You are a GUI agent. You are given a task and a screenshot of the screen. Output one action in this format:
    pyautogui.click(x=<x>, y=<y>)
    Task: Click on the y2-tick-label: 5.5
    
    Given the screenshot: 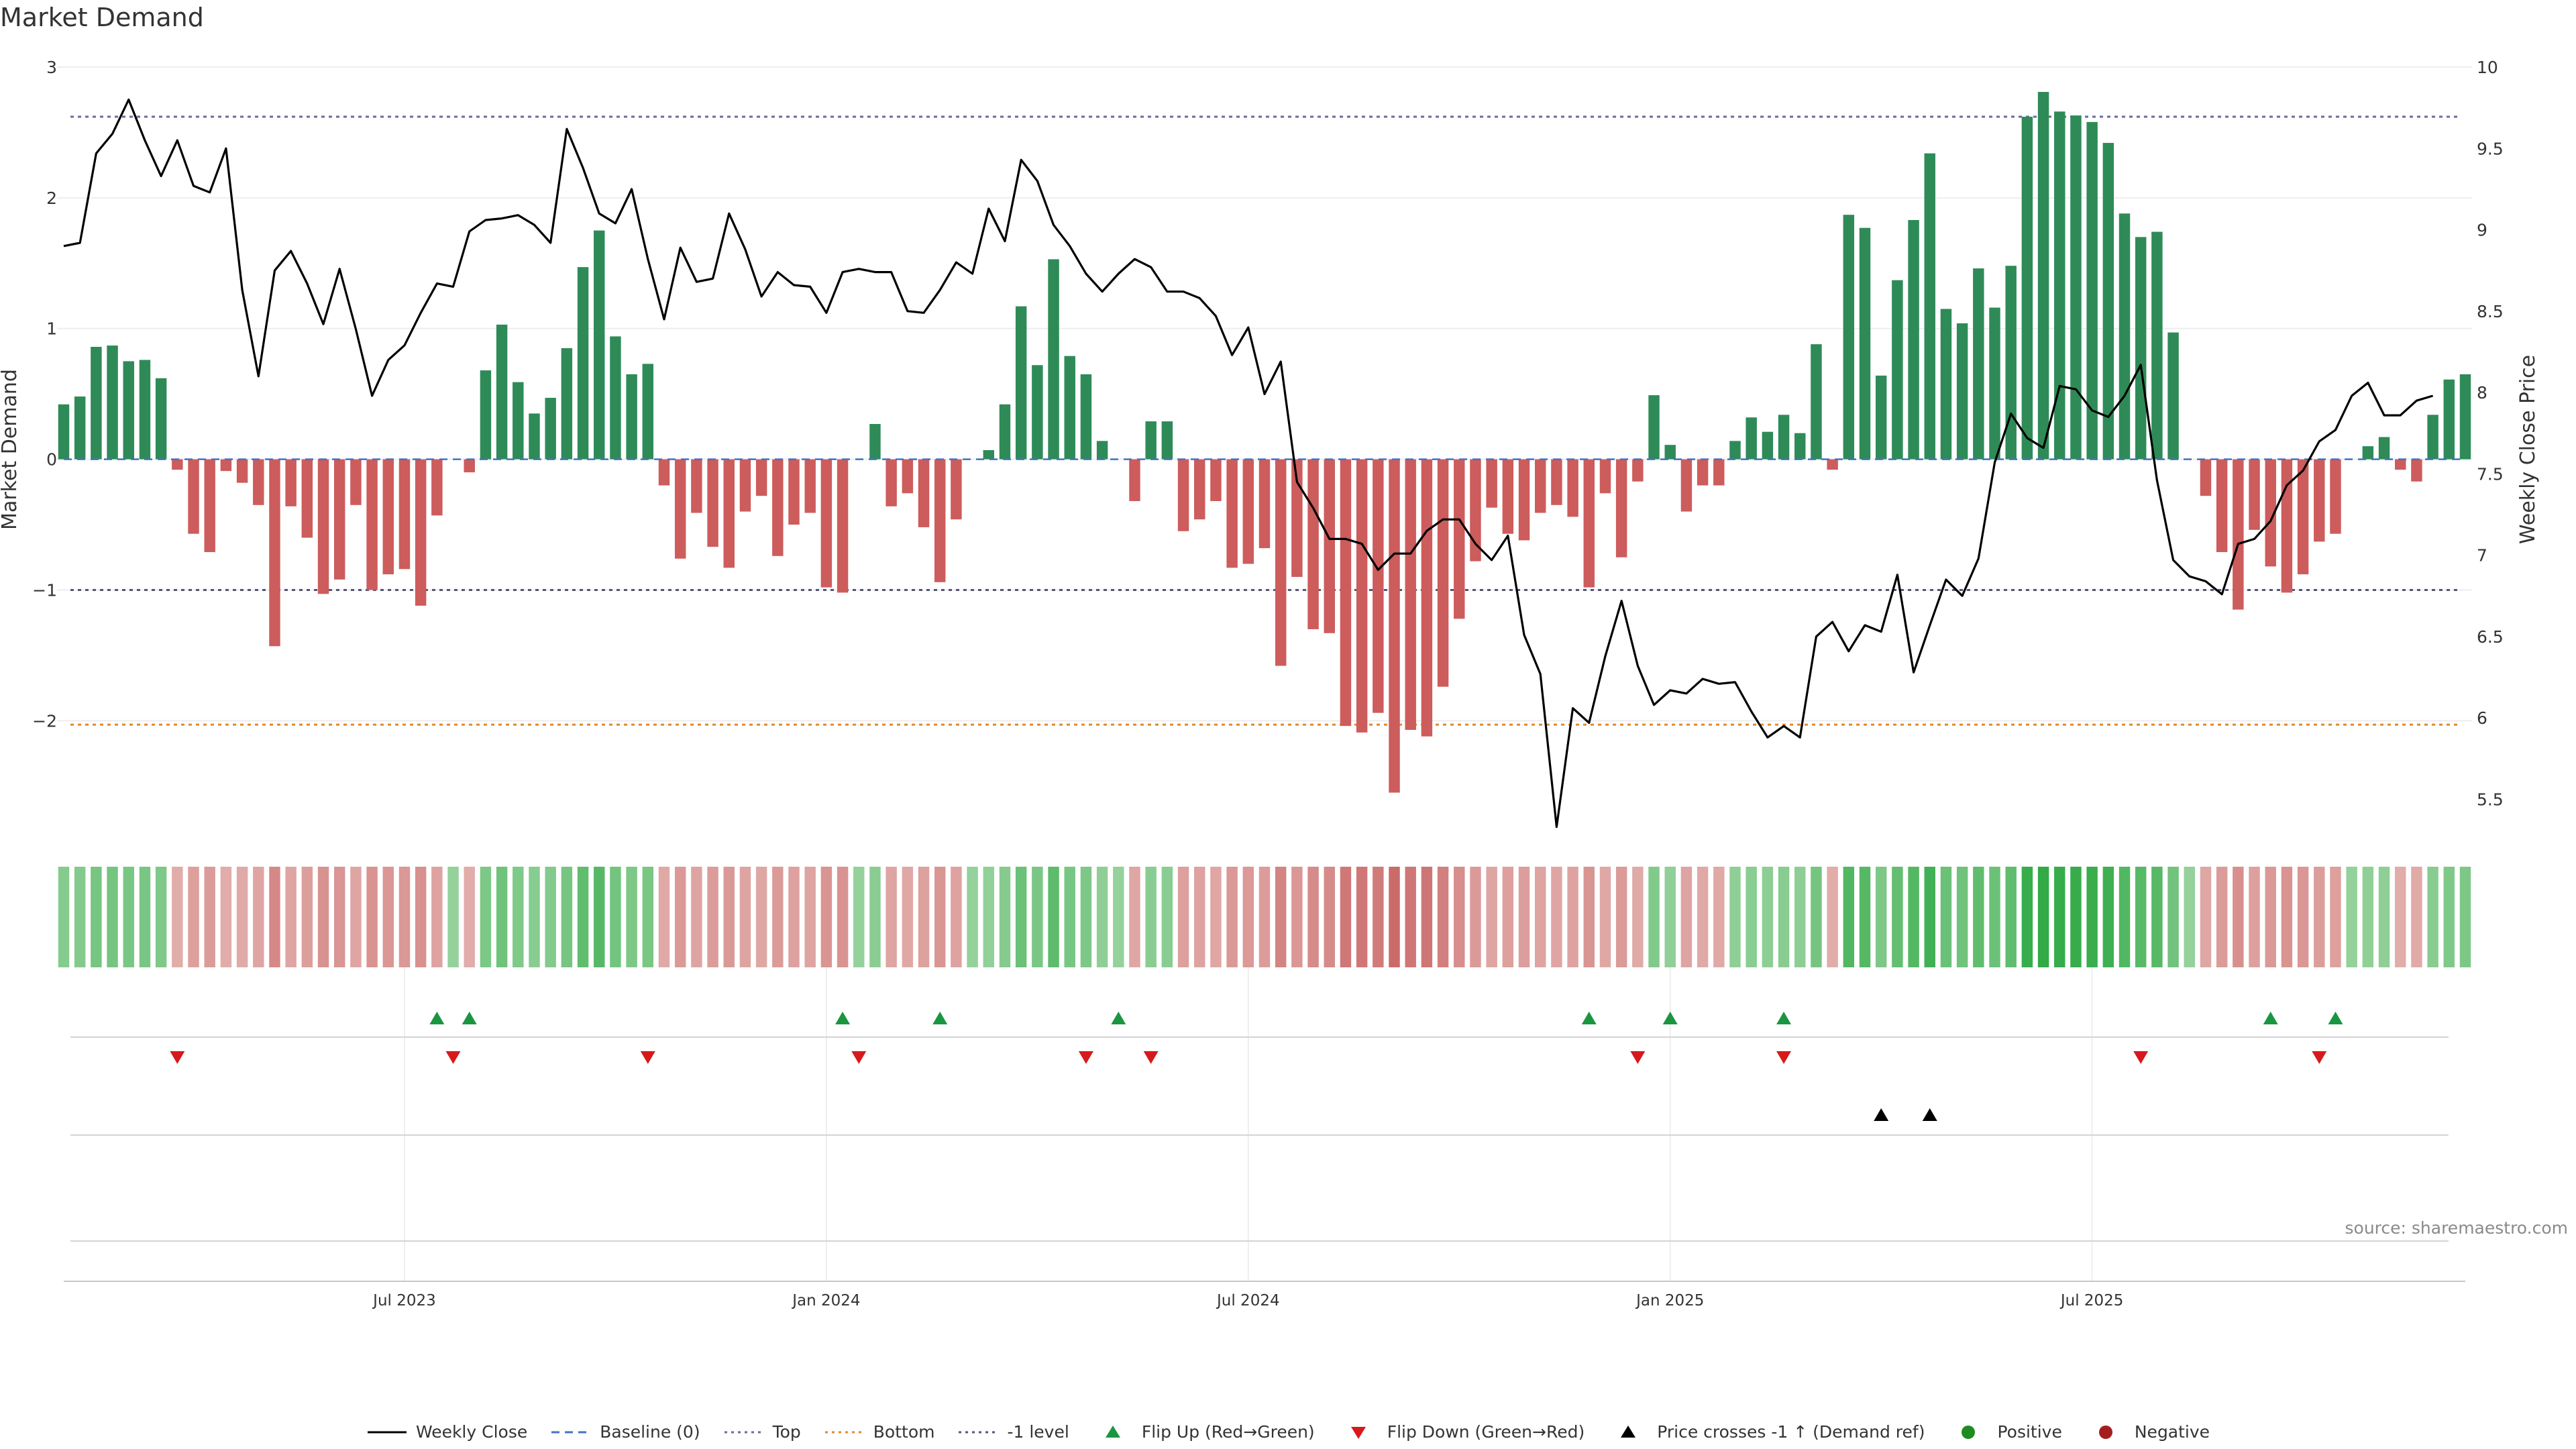 What is the action you would take?
    pyautogui.click(x=2490, y=799)
    